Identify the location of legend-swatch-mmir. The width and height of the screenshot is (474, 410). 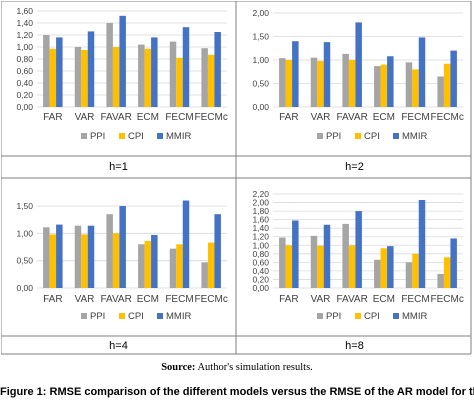
(160, 136).